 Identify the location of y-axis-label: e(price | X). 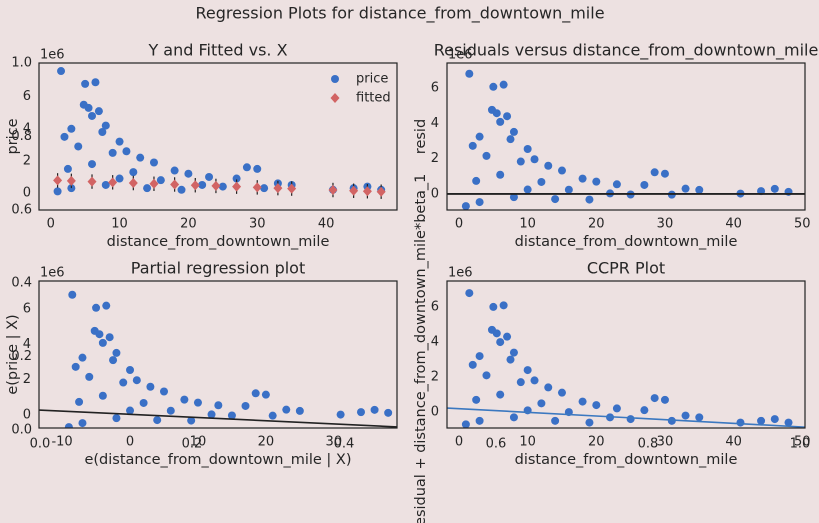
(13, 354).